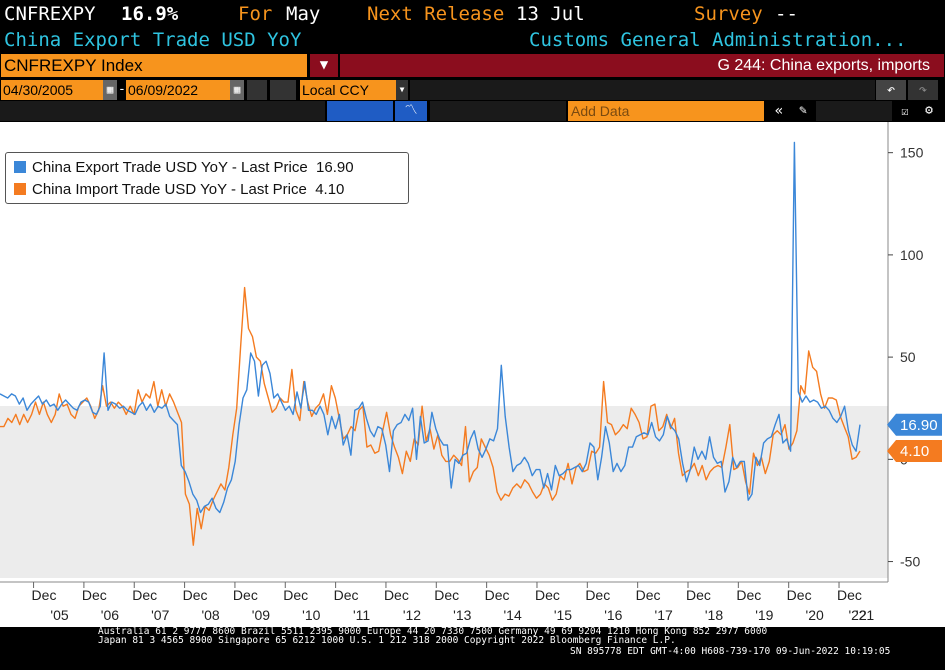  What do you see at coordinates (764, 615) in the screenshot?
I see `x-tick-year-label: '19` at bounding box center [764, 615].